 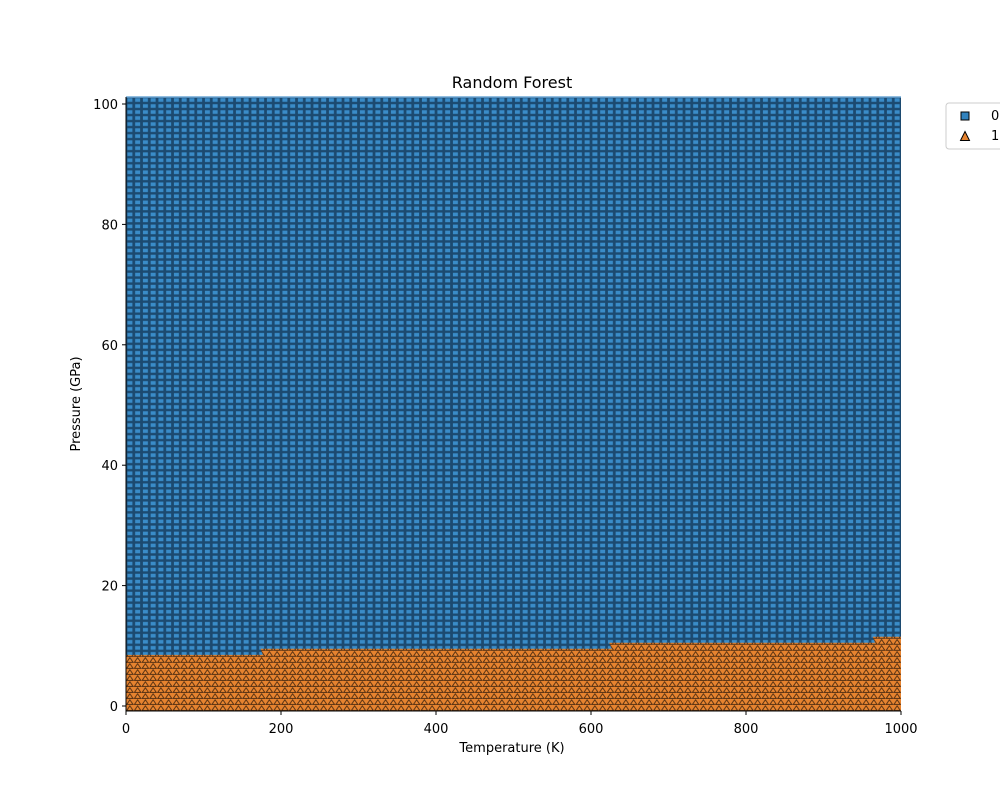 What do you see at coordinates (109, 346) in the screenshot?
I see `y-tick-label: 60` at bounding box center [109, 346].